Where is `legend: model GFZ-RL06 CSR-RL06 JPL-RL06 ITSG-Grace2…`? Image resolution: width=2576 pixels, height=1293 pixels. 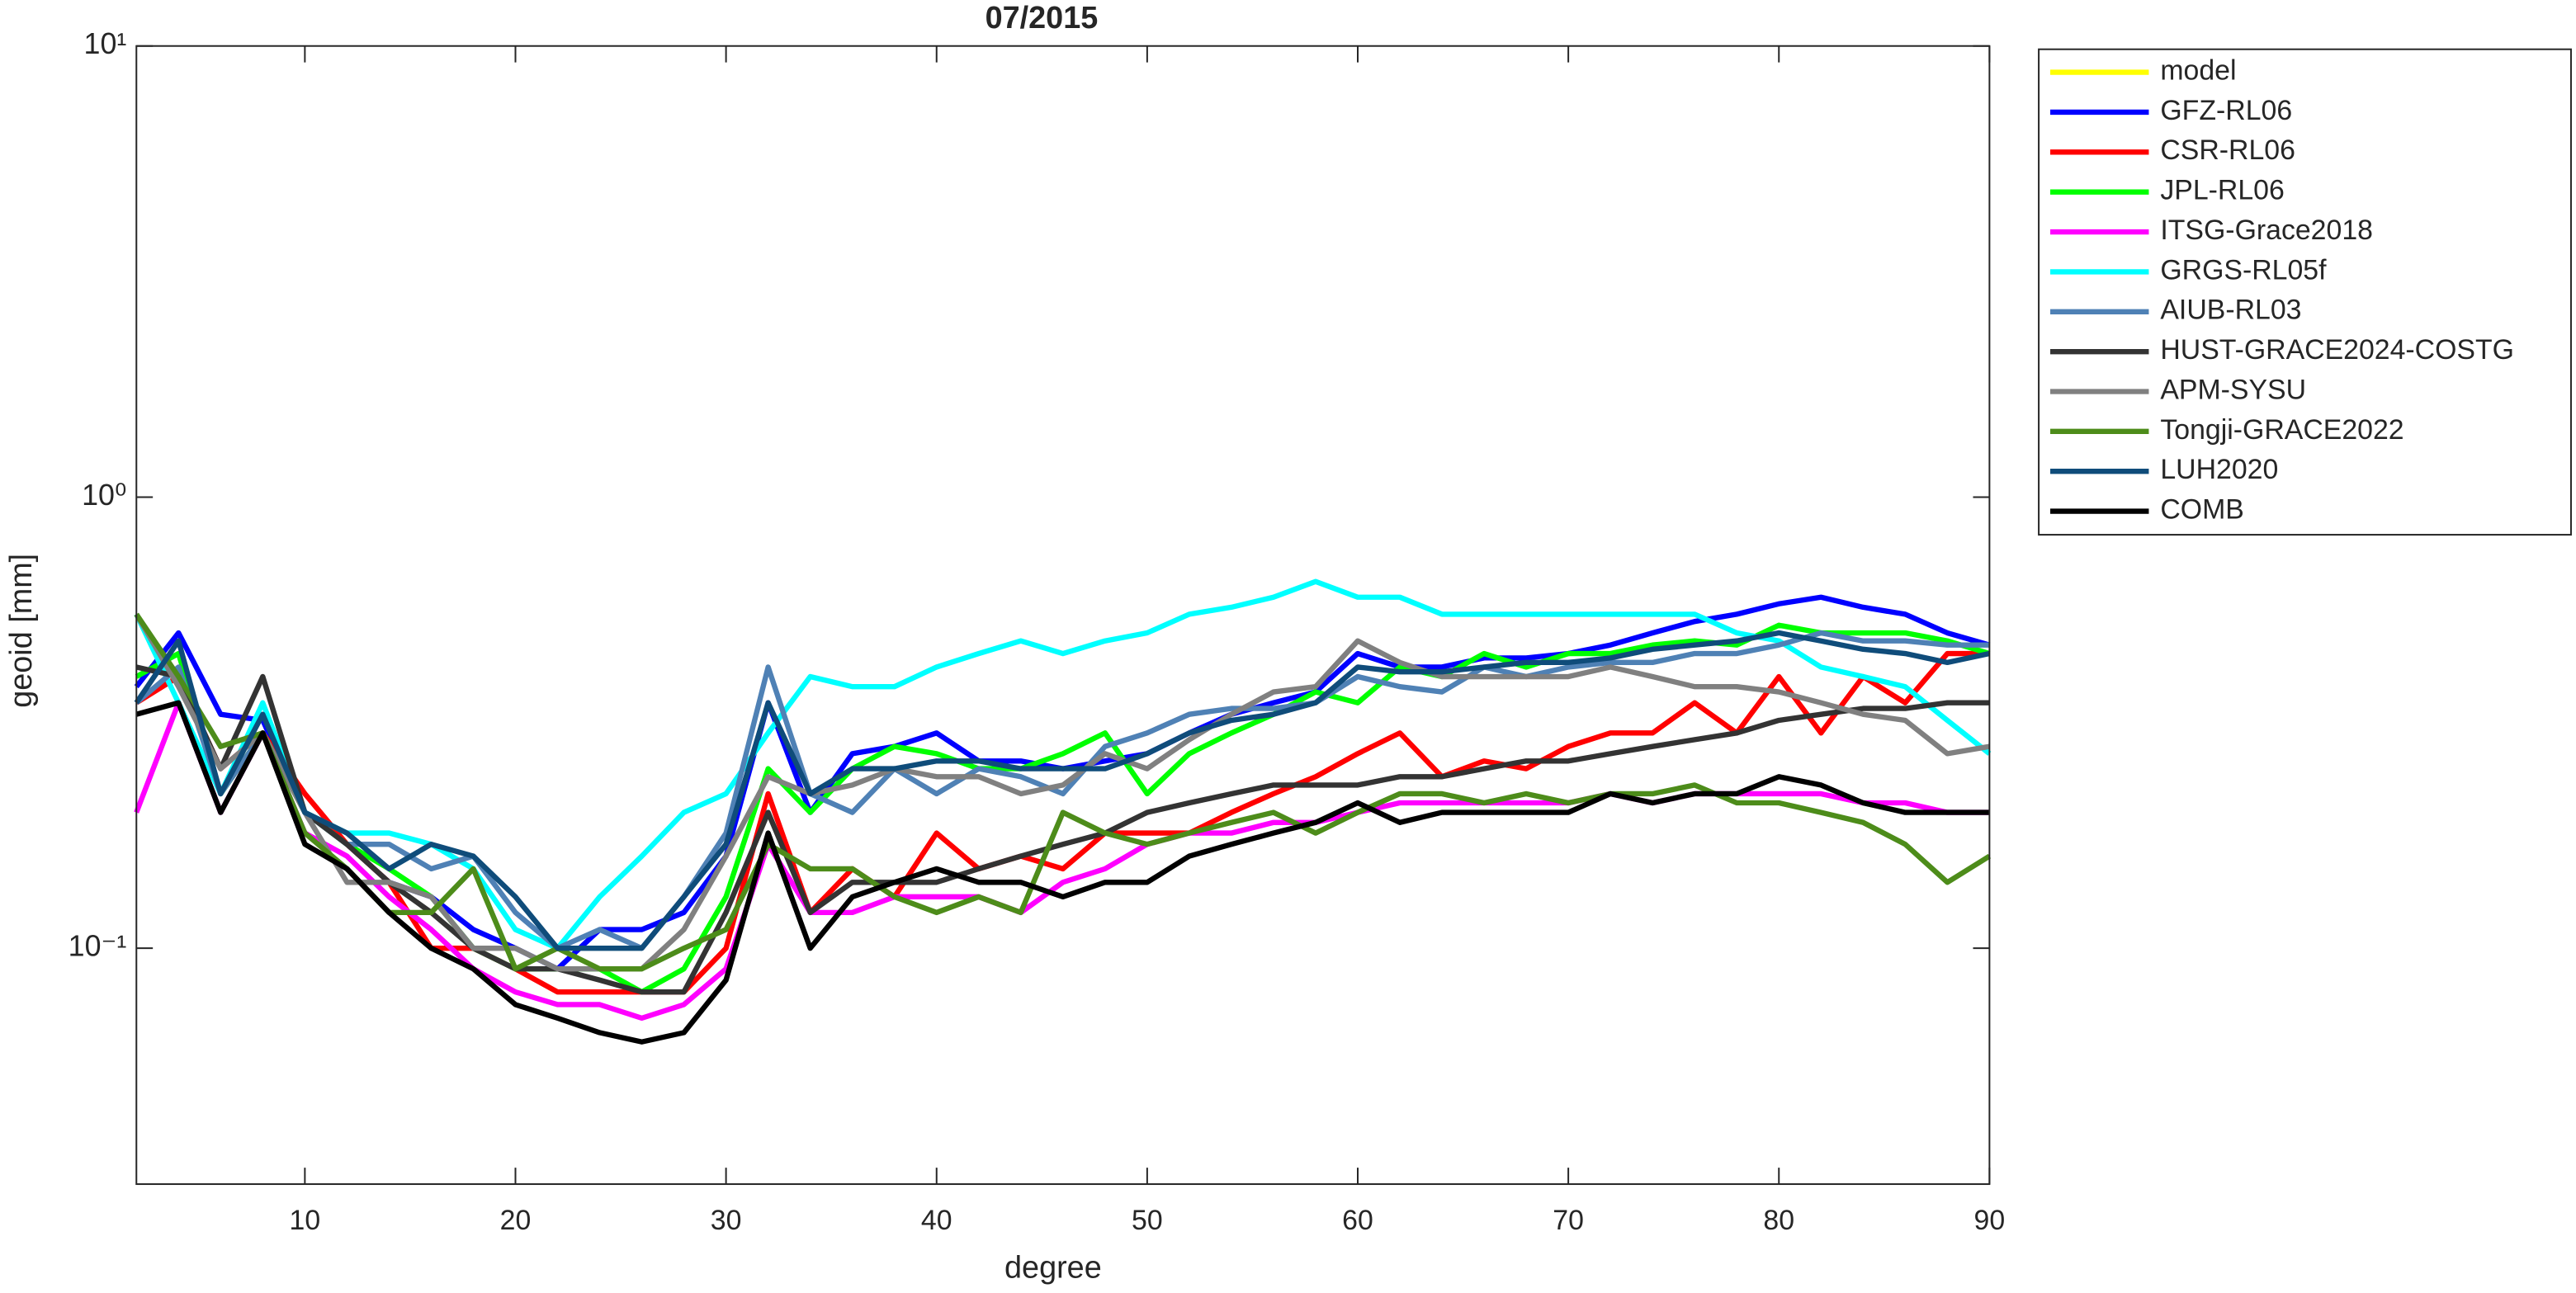
legend: model GFZ-RL06 CSR-RL06 JPL-RL06 ITSG-Grace2… is located at coordinates (2305, 292).